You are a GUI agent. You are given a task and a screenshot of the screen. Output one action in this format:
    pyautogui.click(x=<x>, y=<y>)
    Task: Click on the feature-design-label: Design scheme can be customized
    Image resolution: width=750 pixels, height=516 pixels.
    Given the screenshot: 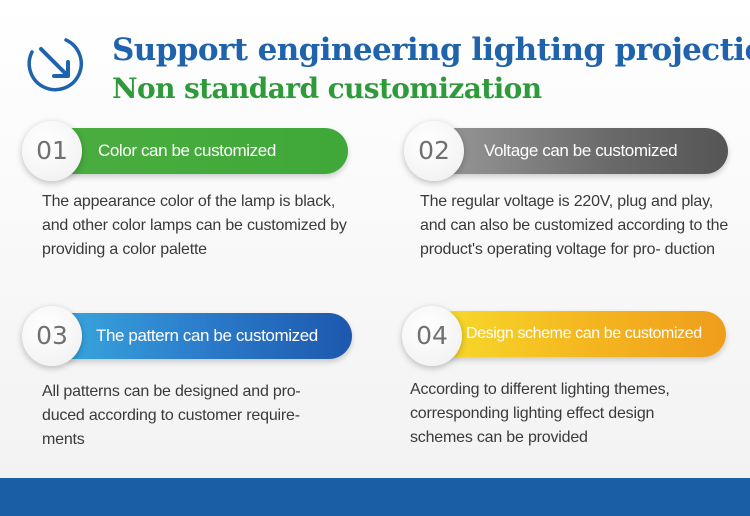 What is the action you would take?
    pyautogui.click(x=584, y=333)
    